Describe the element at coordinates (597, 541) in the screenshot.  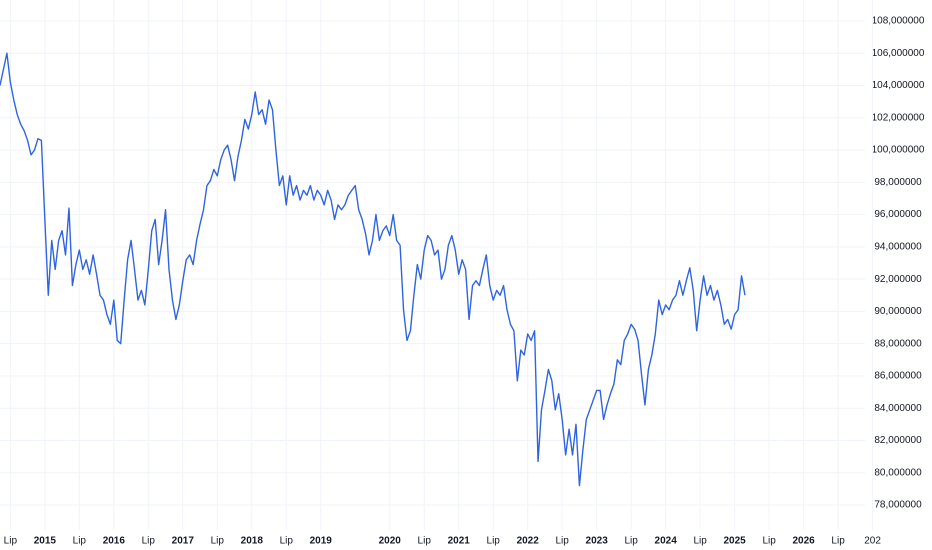
I see `x-tick-label: 2023` at that location.